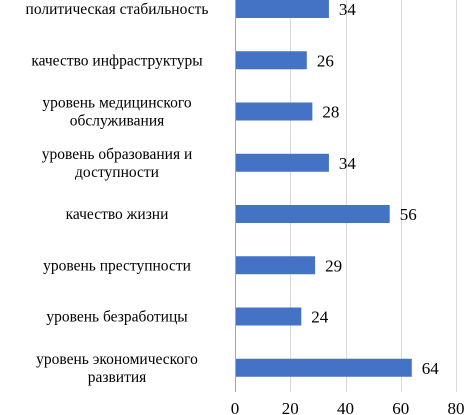 Image resolution: width=467 pixels, height=415 pixels. Describe the element at coordinates (325, 60) in the screenshot. I see `data-label: 26` at that location.